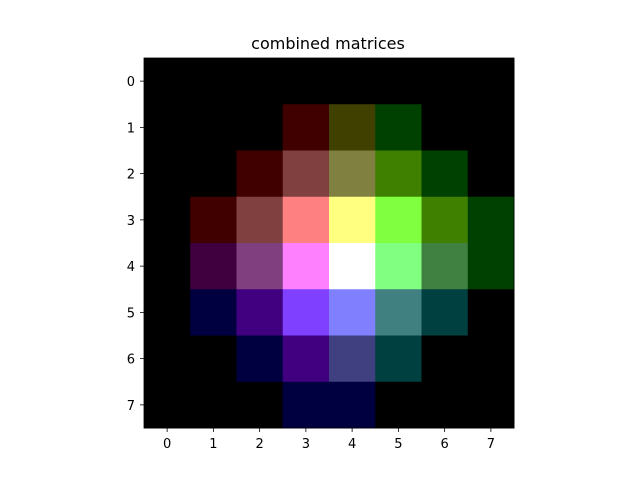 This screenshot has height=480, width=640. I want to click on y-tick-label: 1, so click(131, 128).